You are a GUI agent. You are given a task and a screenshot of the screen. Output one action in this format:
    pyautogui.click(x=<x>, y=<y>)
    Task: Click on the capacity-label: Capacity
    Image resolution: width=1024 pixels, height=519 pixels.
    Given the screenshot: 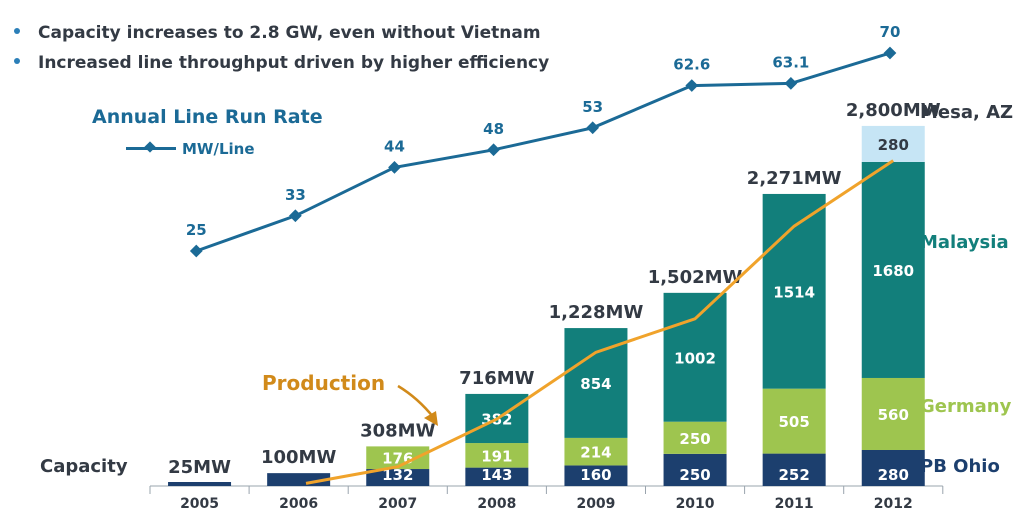 What is the action you would take?
    pyautogui.click(x=84, y=466)
    